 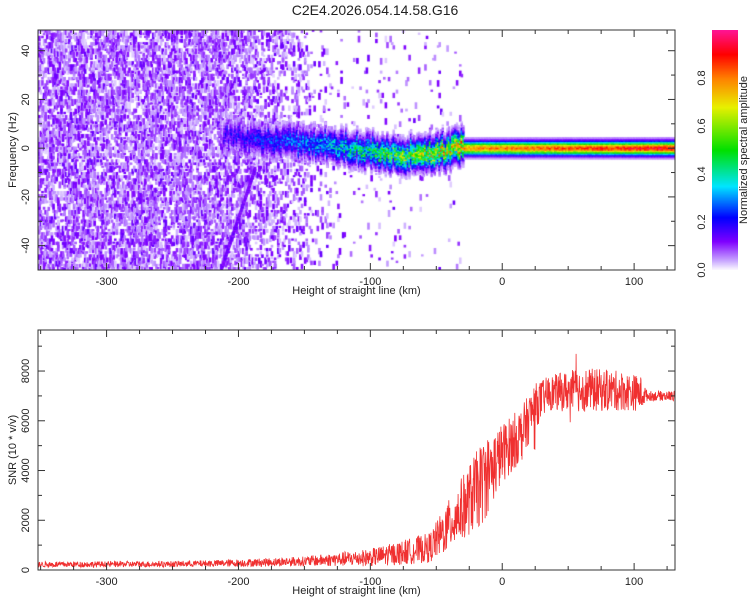 What do you see at coordinates (26, 421) in the screenshot?
I see `snr-y-tick-label: 6000` at bounding box center [26, 421].